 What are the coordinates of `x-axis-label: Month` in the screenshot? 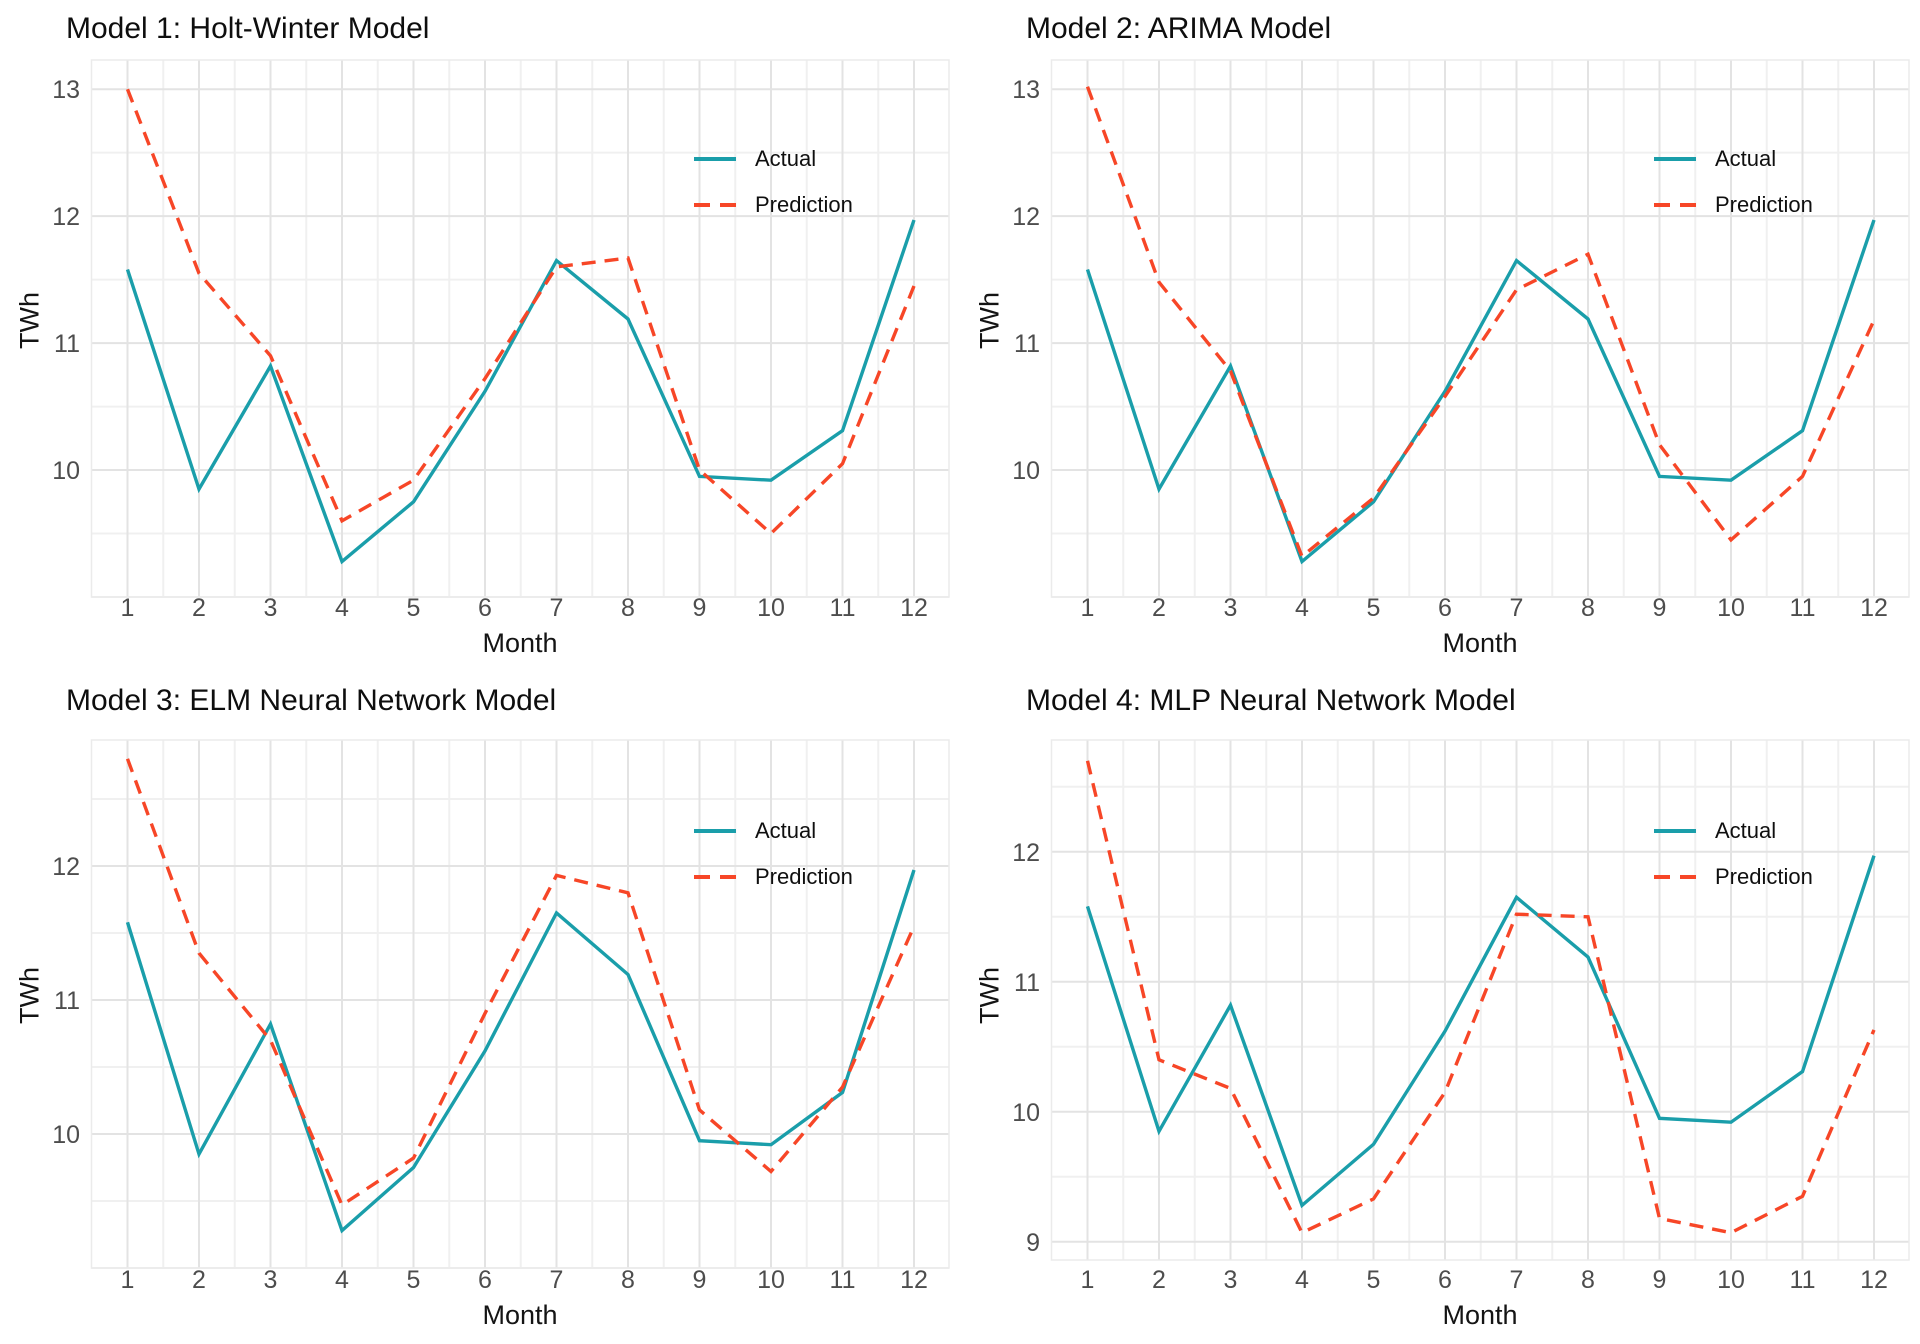 It's located at (1480, 1315).